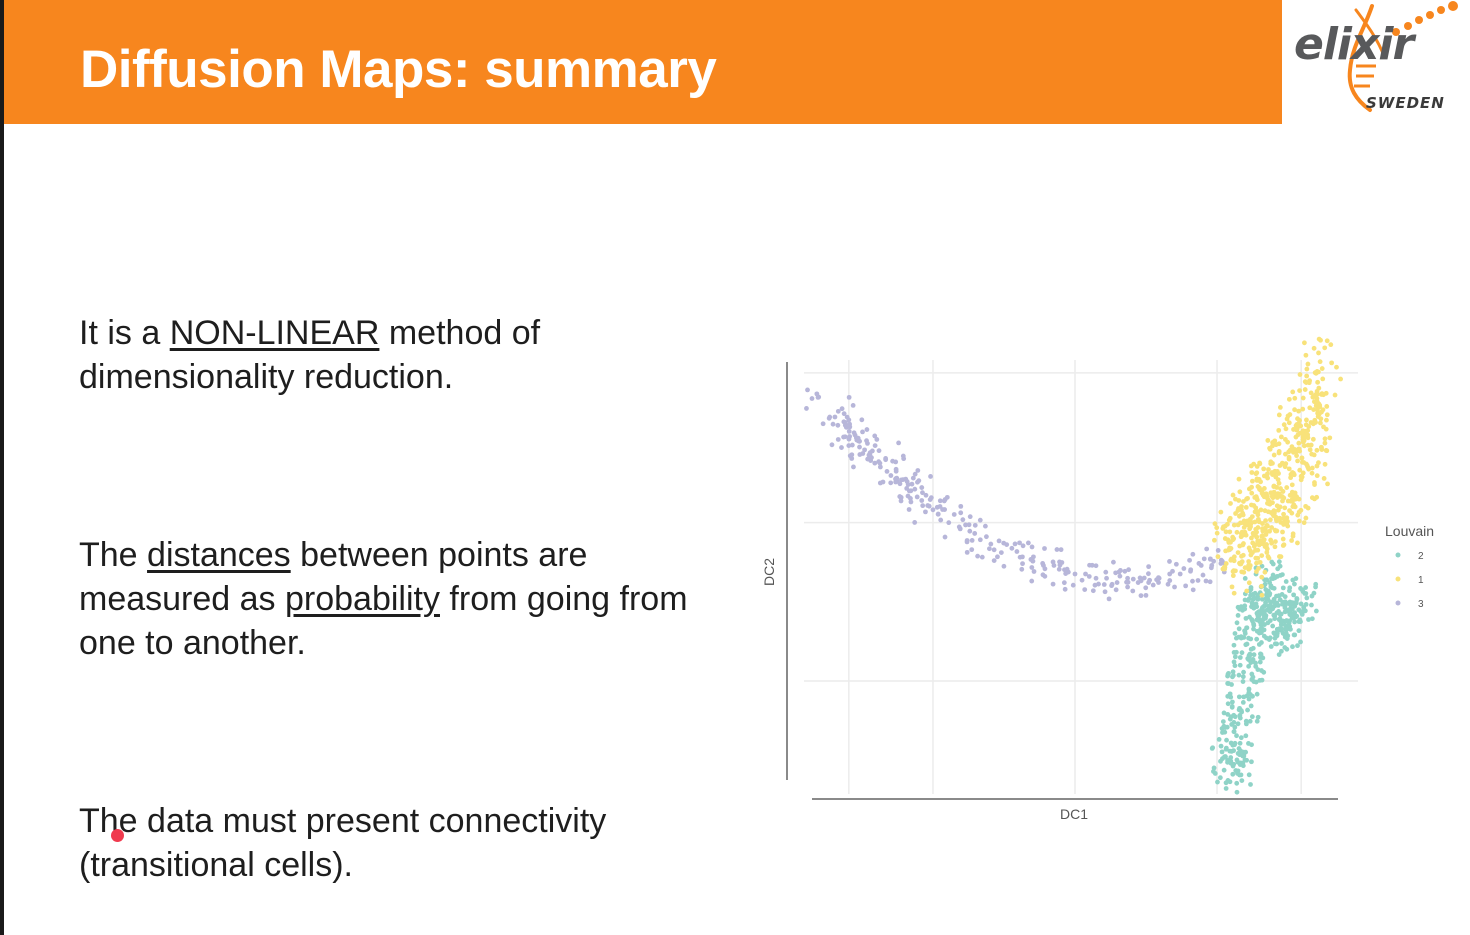 Image resolution: width=1470 pixels, height=935 pixels. What do you see at coordinates (113, 555) in the screenshot?
I see `bullet-text: The` at bounding box center [113, 555].